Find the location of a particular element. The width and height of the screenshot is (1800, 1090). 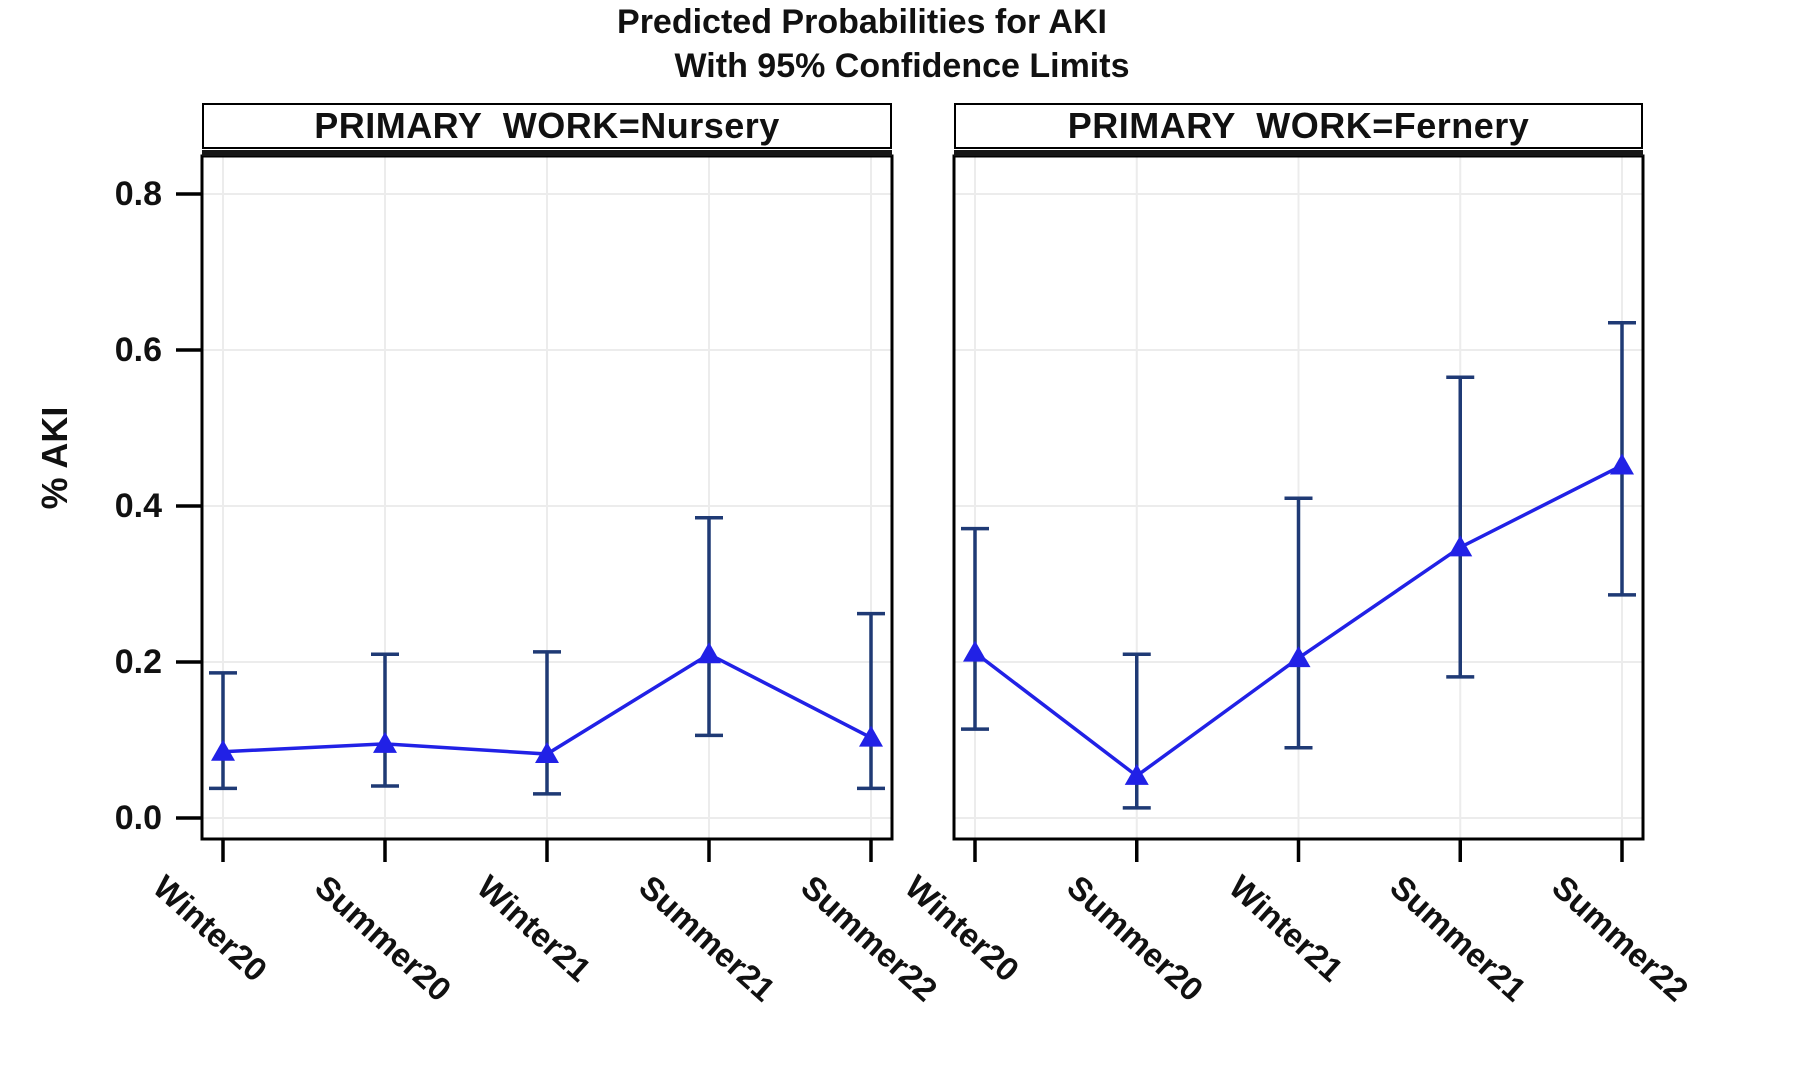

panel-header-rule-right is located at coordinates (1298, 153).